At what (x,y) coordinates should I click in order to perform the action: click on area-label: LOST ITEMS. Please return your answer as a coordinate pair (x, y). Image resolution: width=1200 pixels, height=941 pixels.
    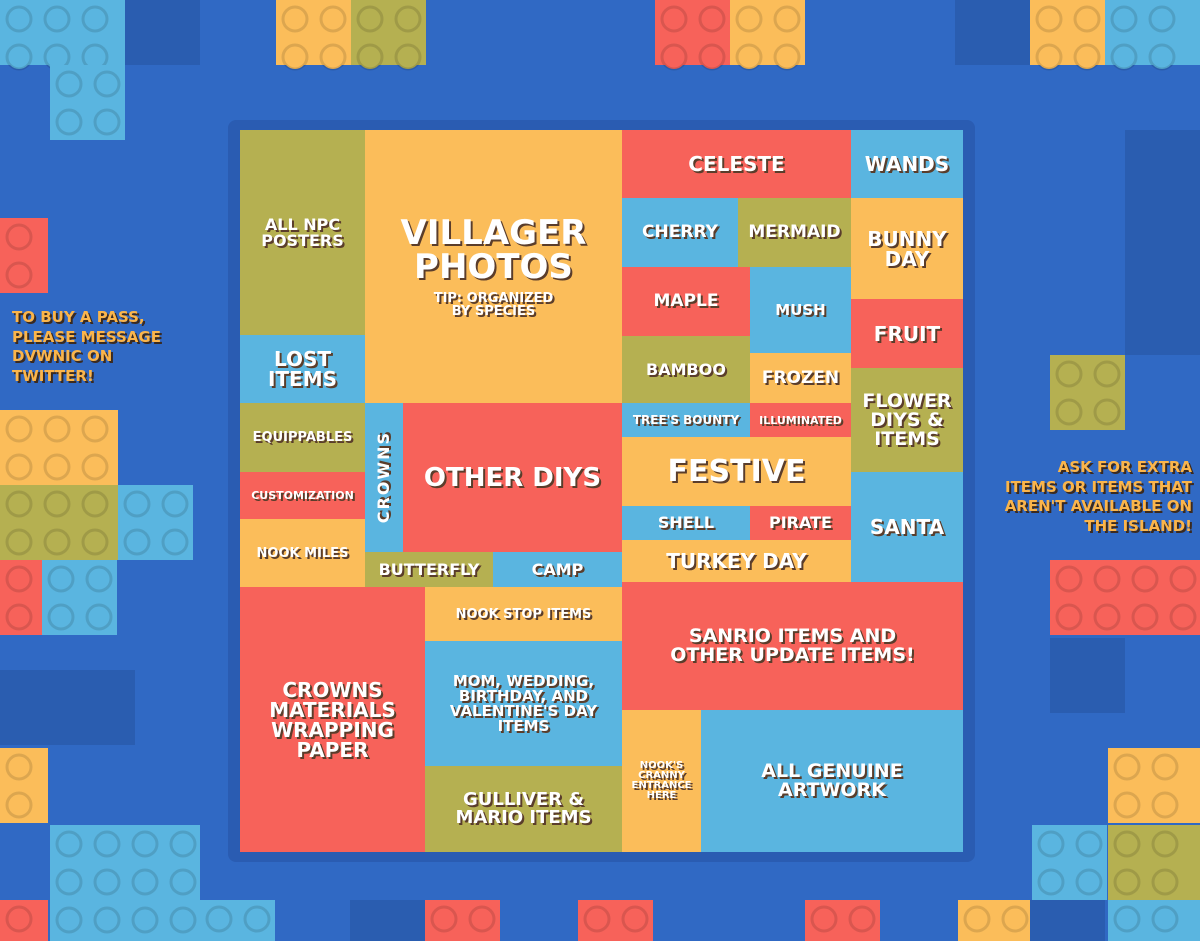
    Looking at the image, I should click on (302, 369).